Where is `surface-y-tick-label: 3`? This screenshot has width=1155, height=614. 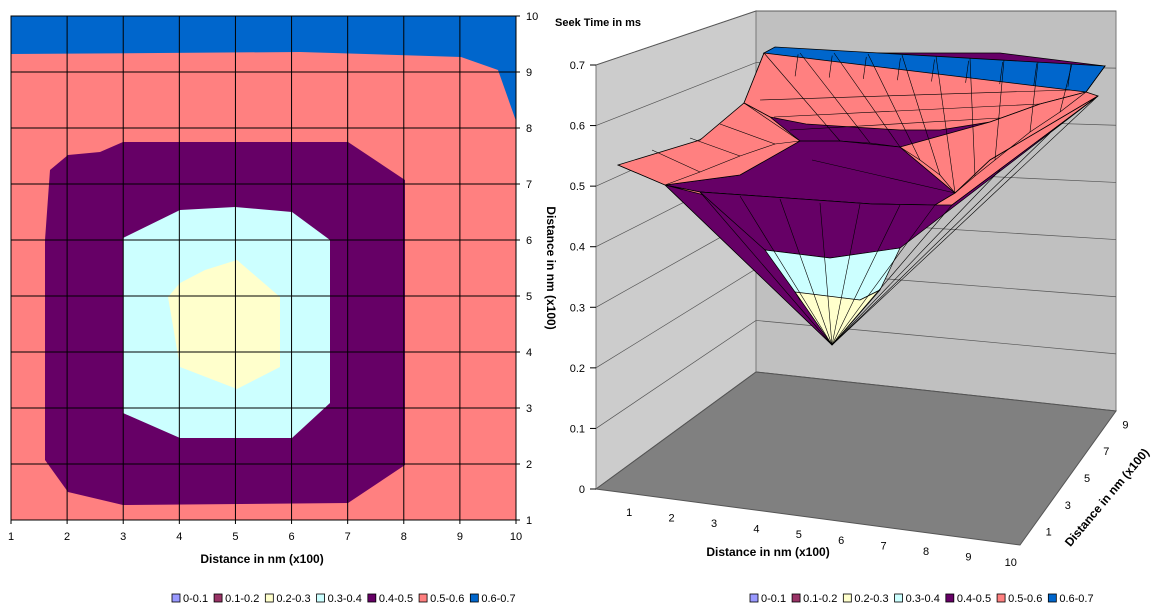
surface-y-tick-label: 3 is located at coordinates (1068, 506).